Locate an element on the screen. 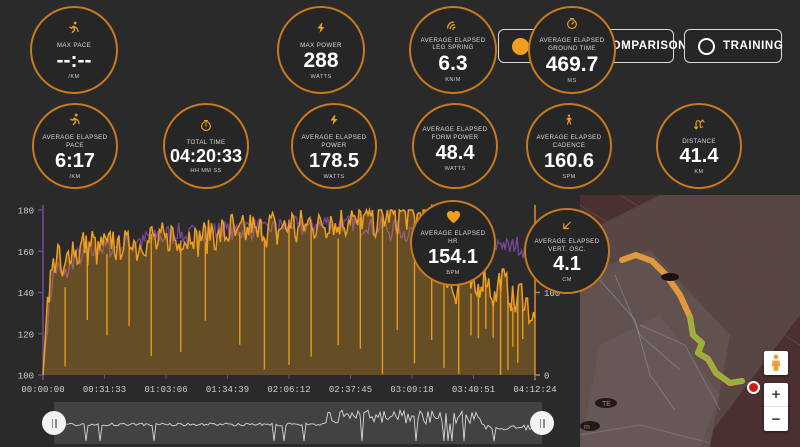 The height and width of the screenshot is (447, 800). street-view-pegman-icon is located at coordinates (776, 363).